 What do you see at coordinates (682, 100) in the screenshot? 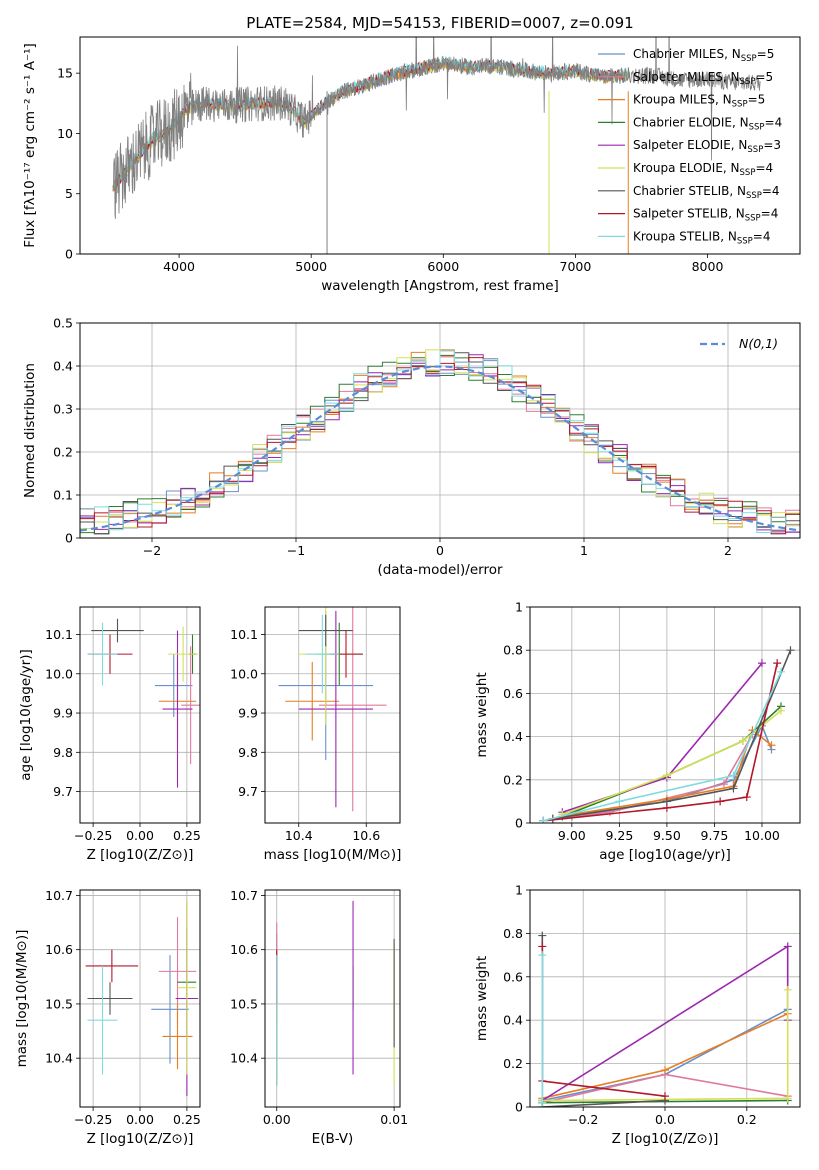
I see `legend-label-prefix: Kroupa MILES, N` at bounding box center [682, 100].